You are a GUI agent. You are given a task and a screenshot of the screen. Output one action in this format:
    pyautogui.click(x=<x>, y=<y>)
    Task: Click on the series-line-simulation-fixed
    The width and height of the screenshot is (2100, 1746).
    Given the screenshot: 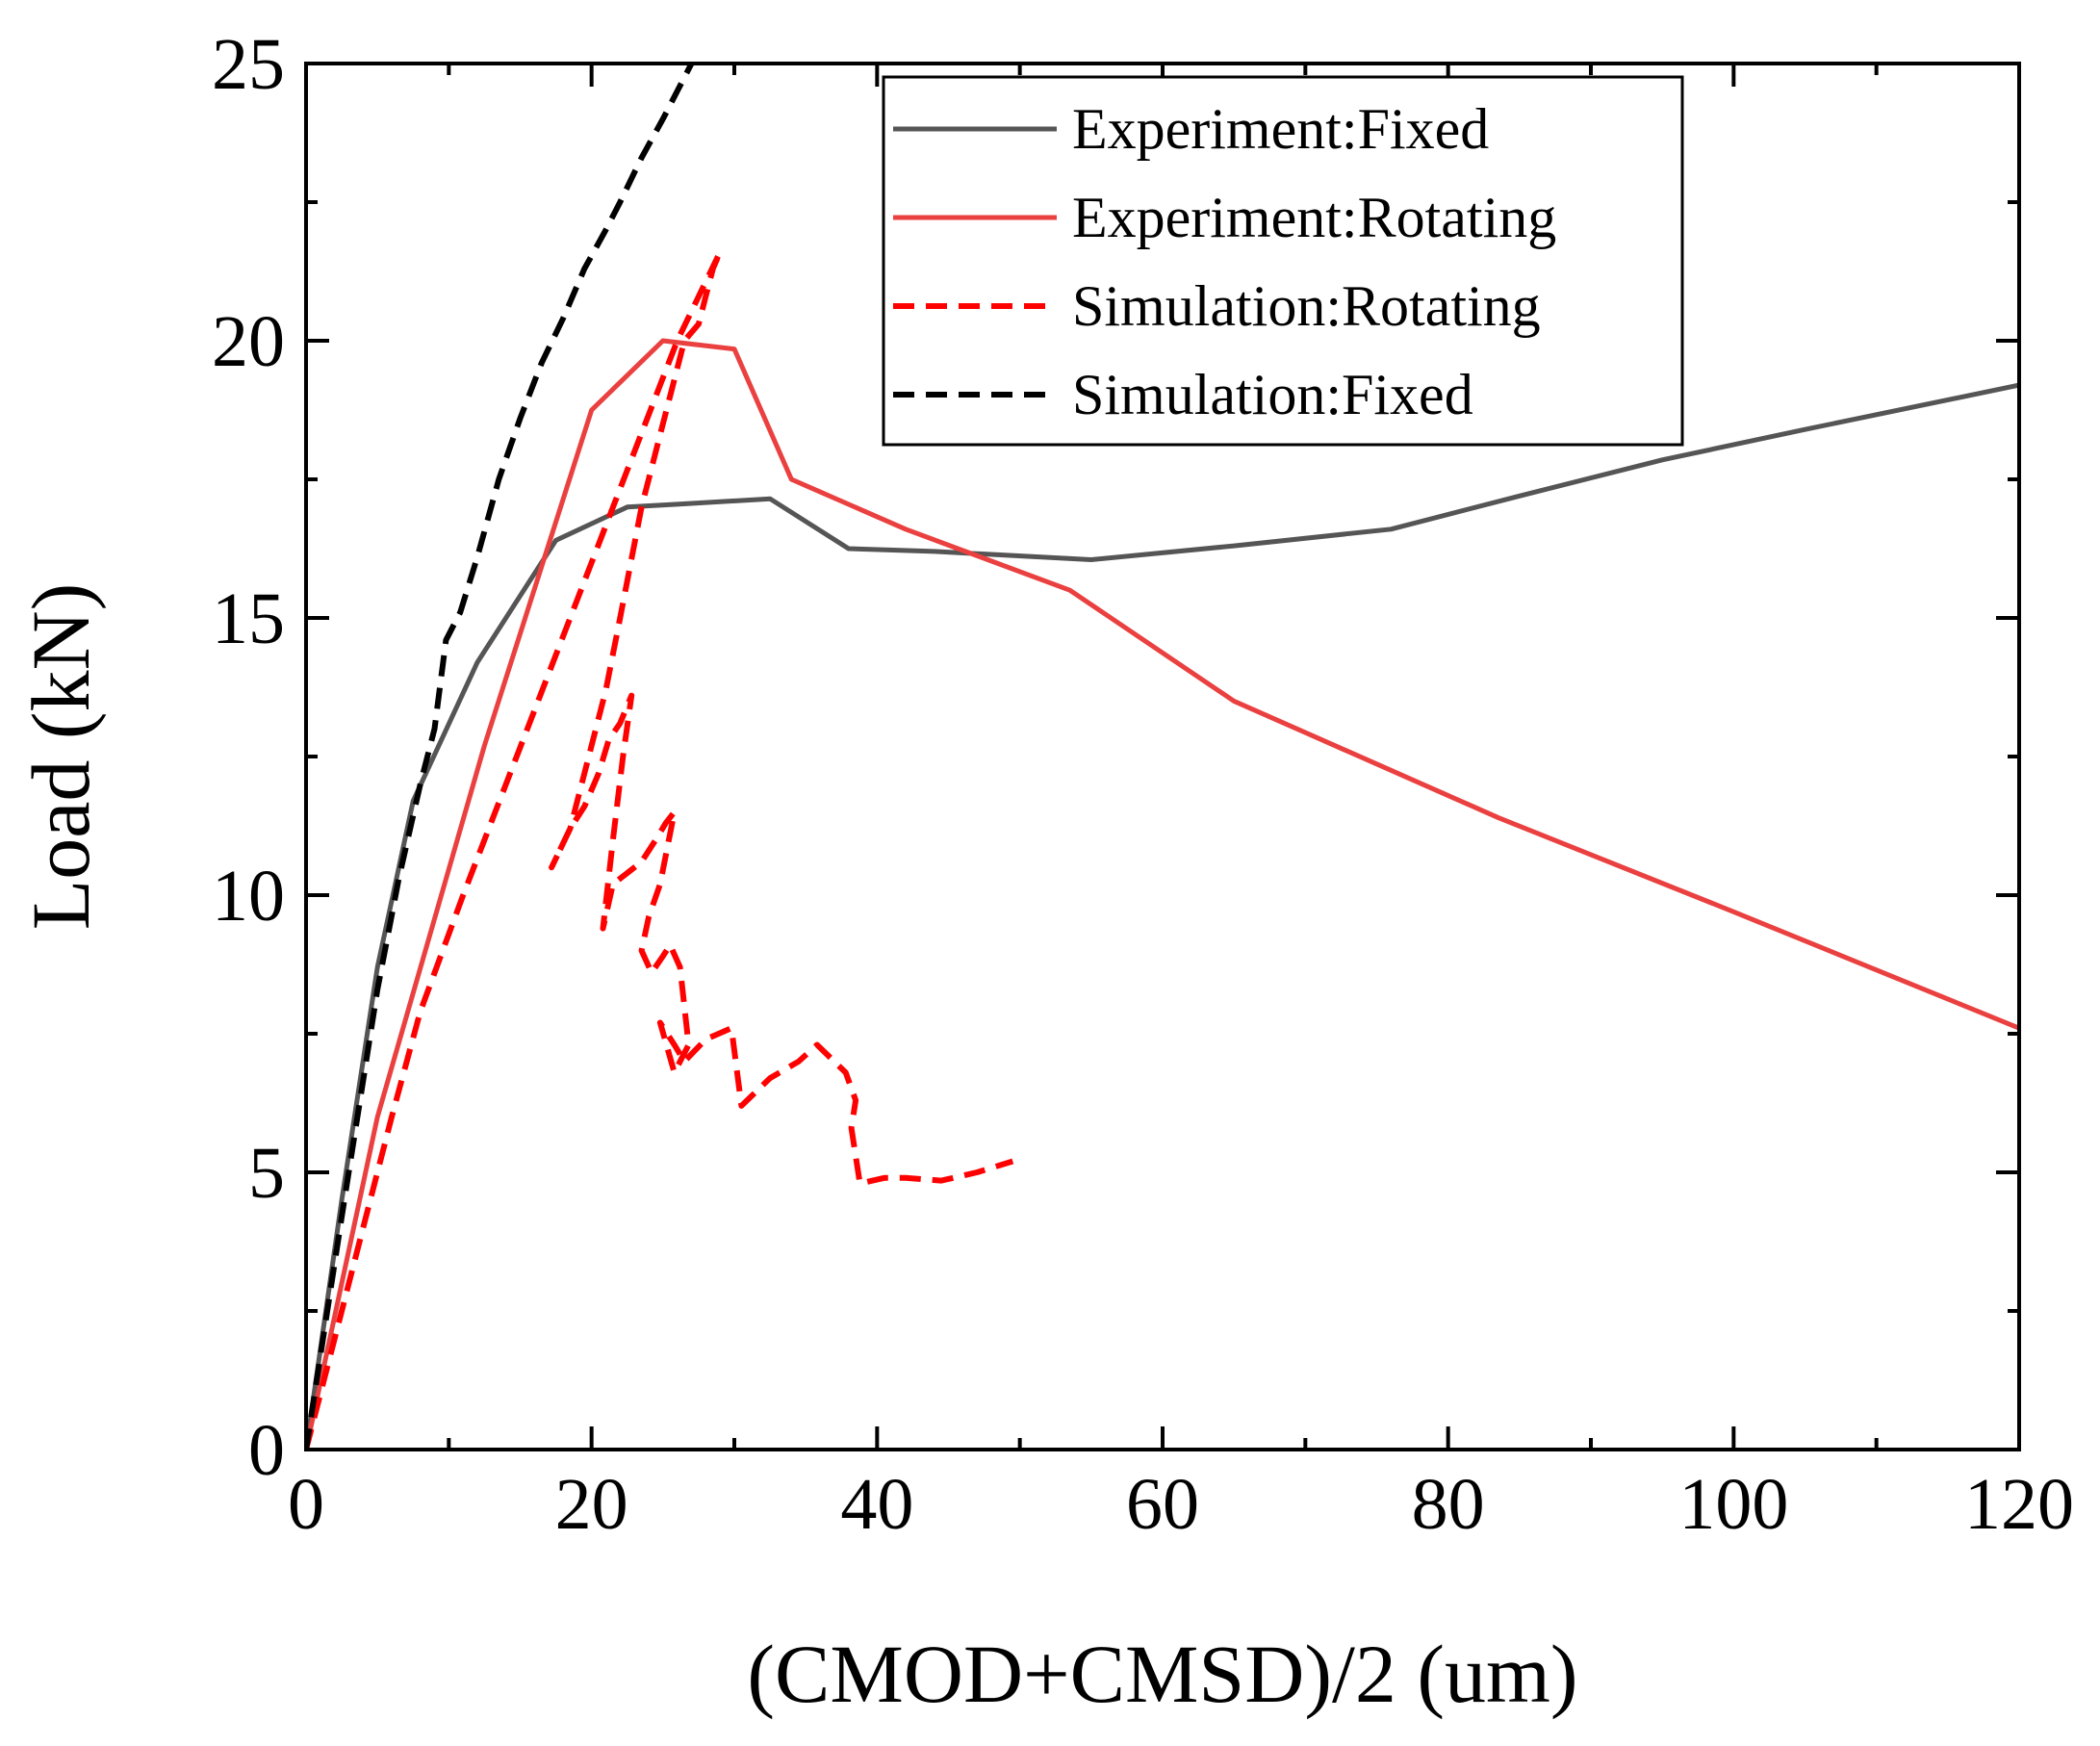 What is the action you would take?
    pyautogui.click(x=500, y=757)
    